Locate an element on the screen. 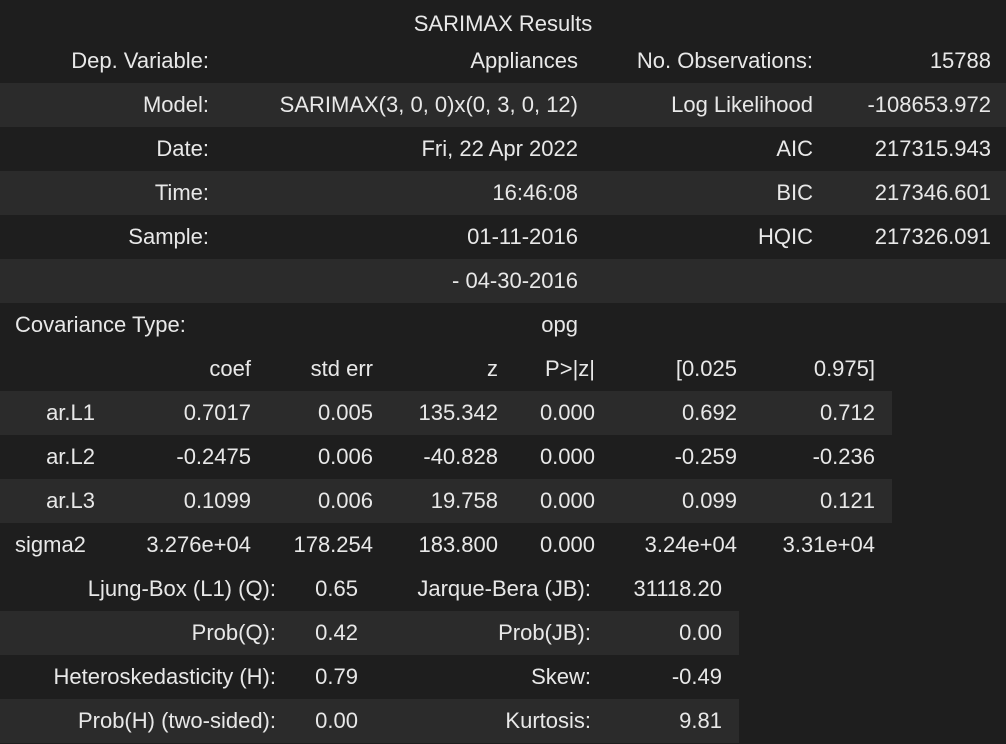 The image size is (1006, 744). info-label: AIC is located at coordinates (794, 148).